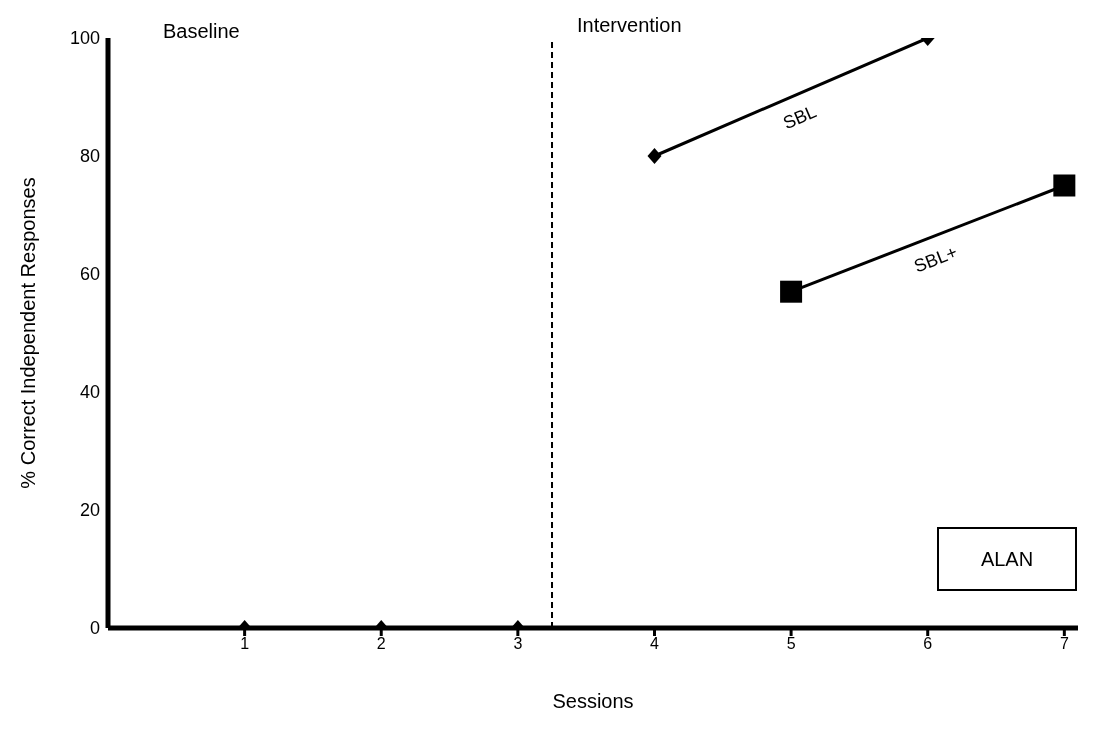  Describe the element at coordinates (1064, 644) in the screenshot. I see `x-tick-label: 7` at that location.